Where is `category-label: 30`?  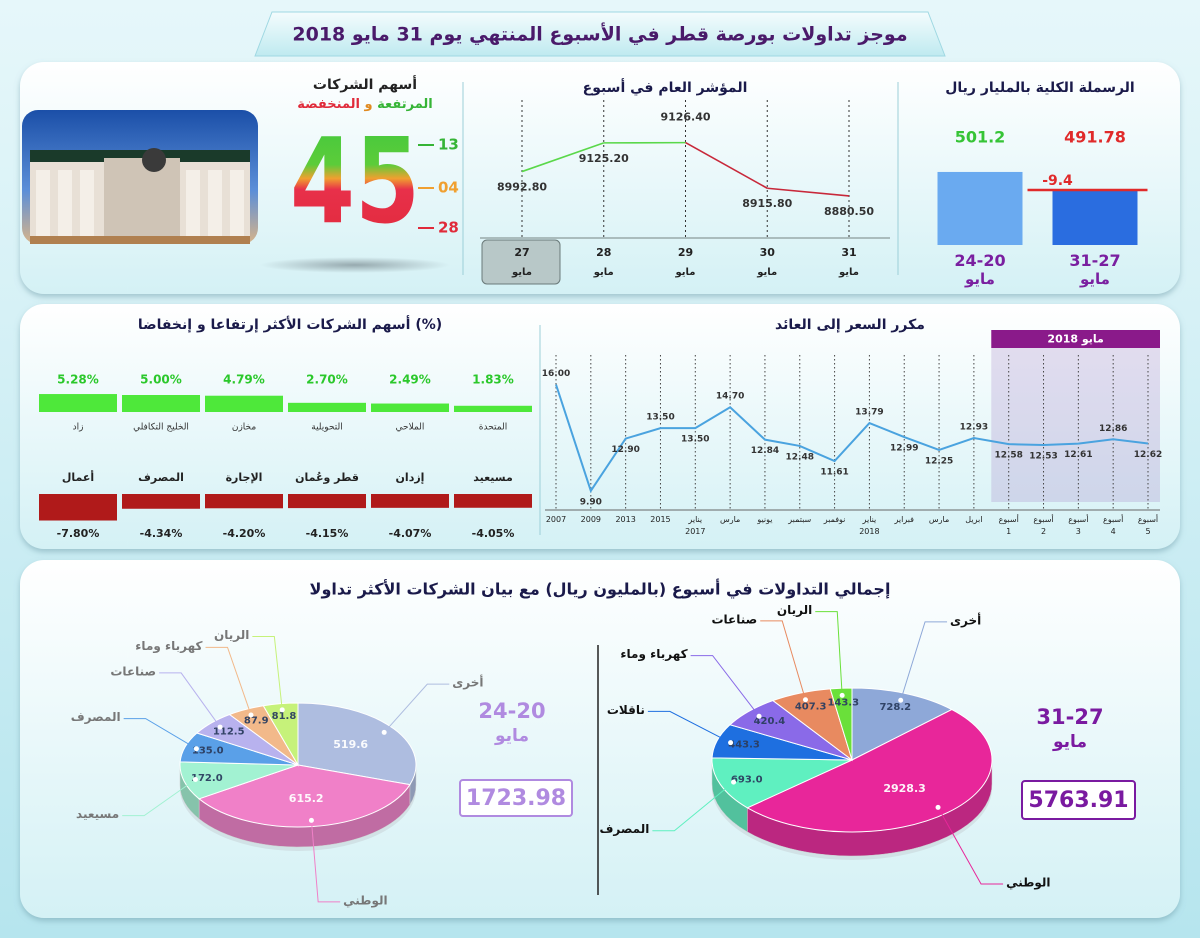 category-label: 30 is located at coordinates (768, 252).